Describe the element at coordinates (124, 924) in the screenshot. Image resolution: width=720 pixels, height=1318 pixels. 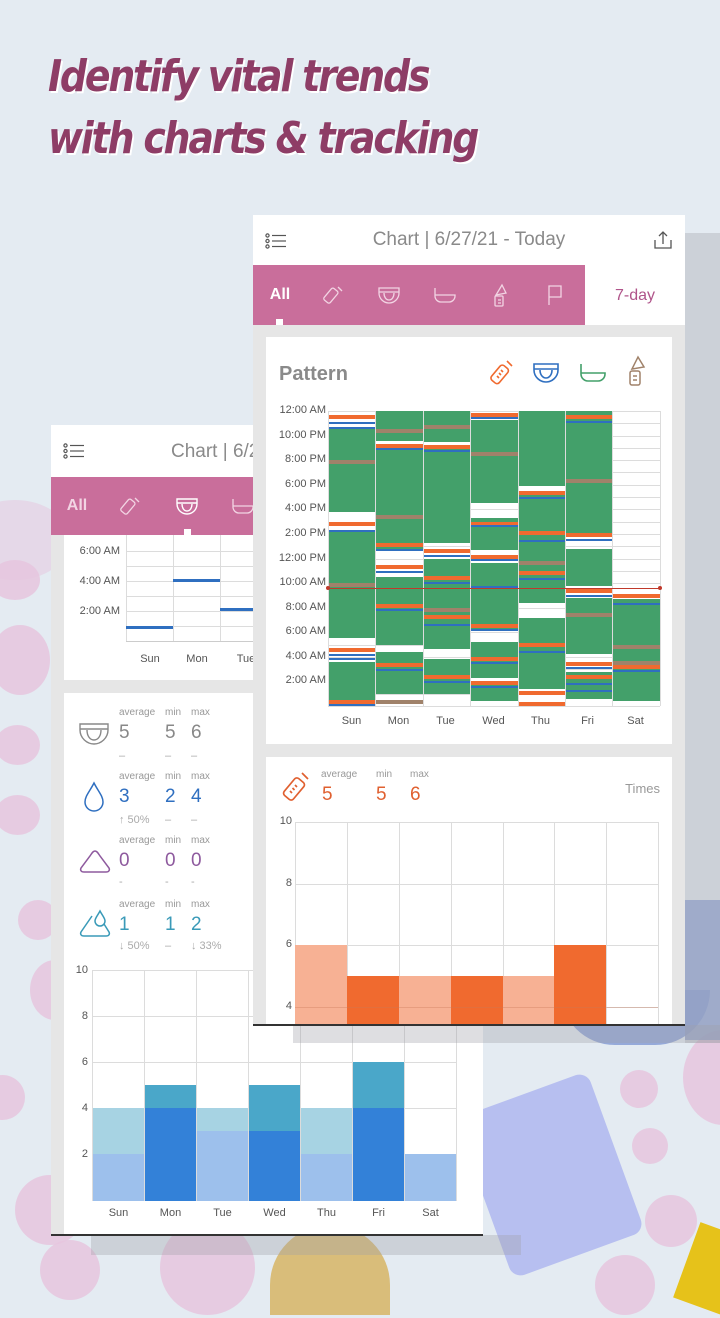
I see `stat-average: 1` at that location.